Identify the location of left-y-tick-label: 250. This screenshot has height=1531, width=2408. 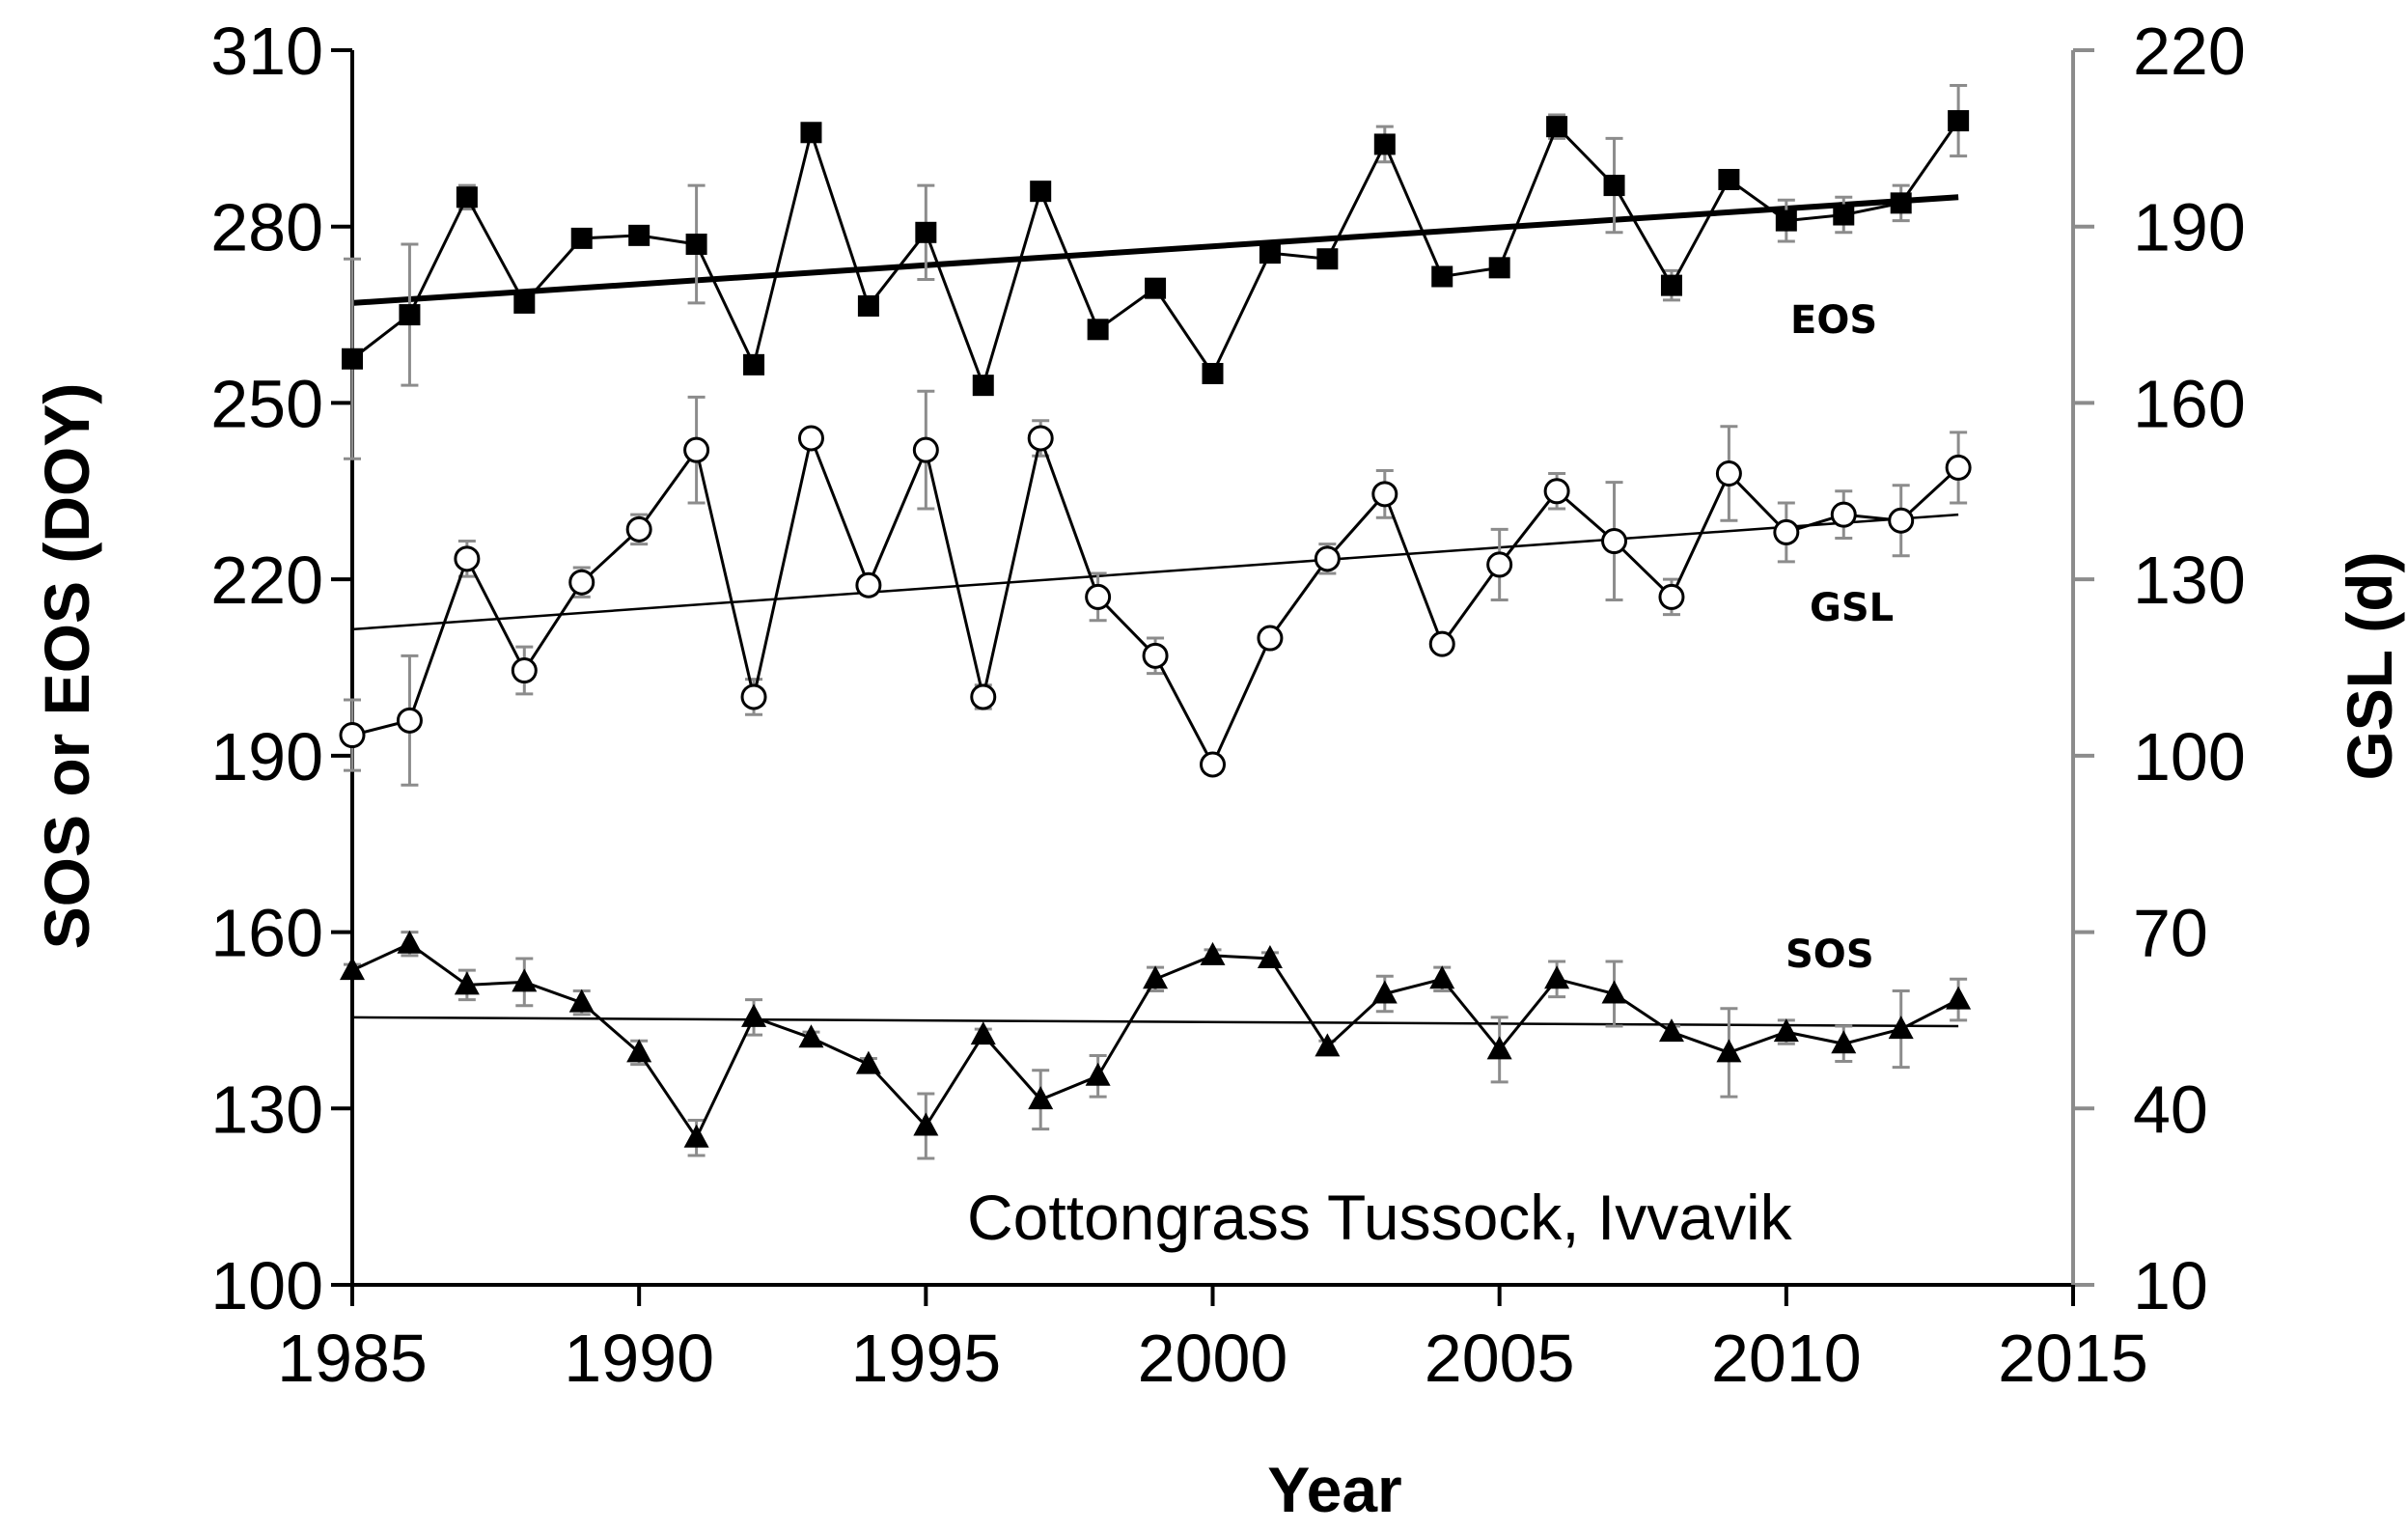
(266, 403).